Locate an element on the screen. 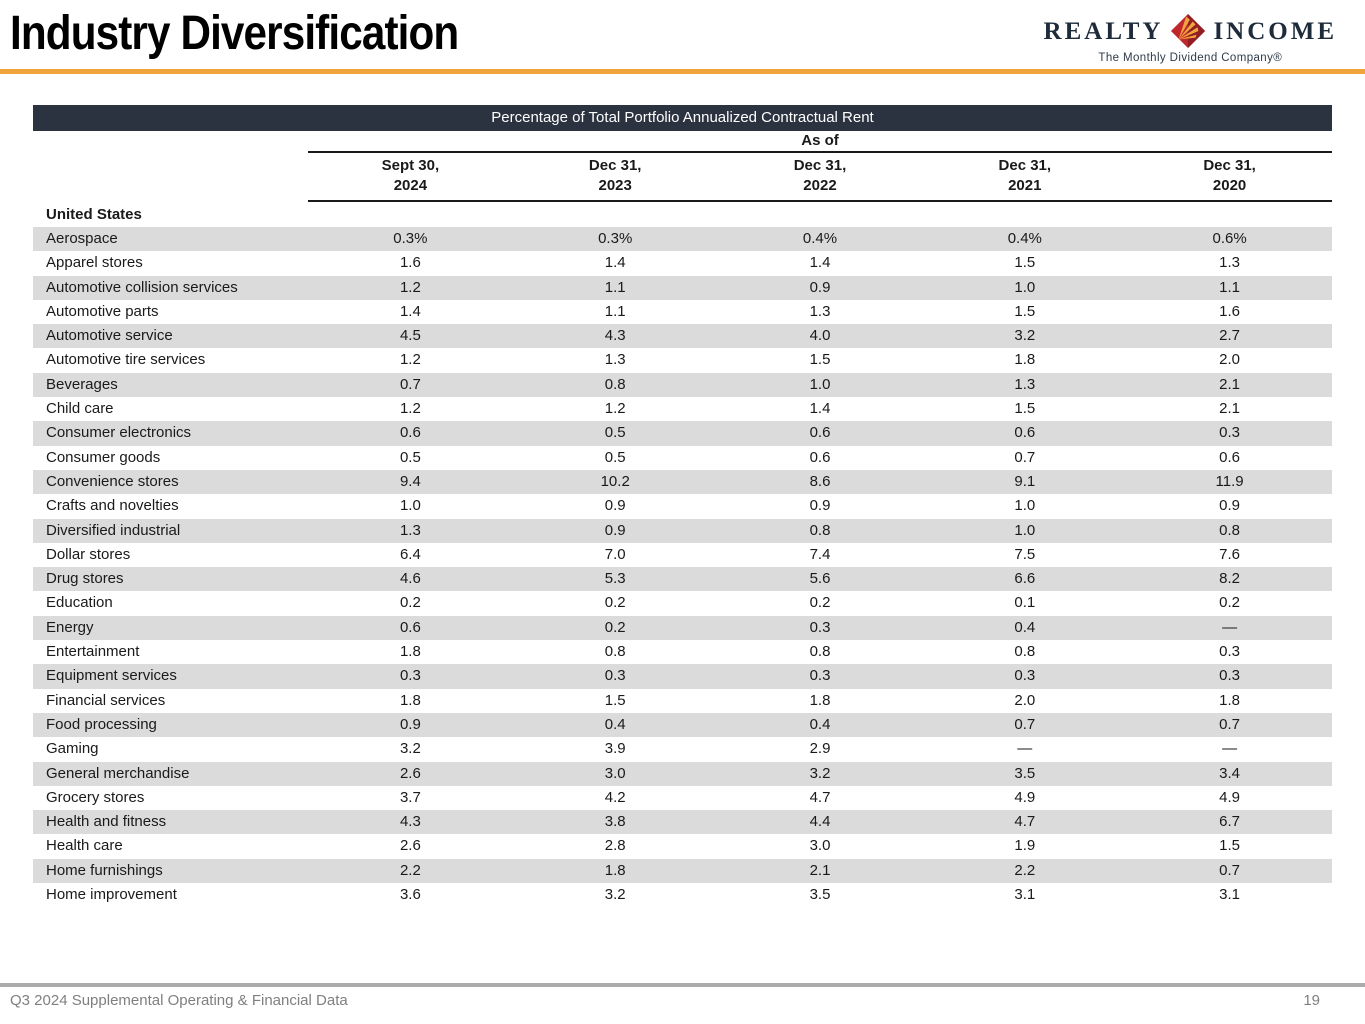  table-row: Crafts and novelties 1.0 0.9 0.9 1.0 0.9 is located at coordinates (682, 506).